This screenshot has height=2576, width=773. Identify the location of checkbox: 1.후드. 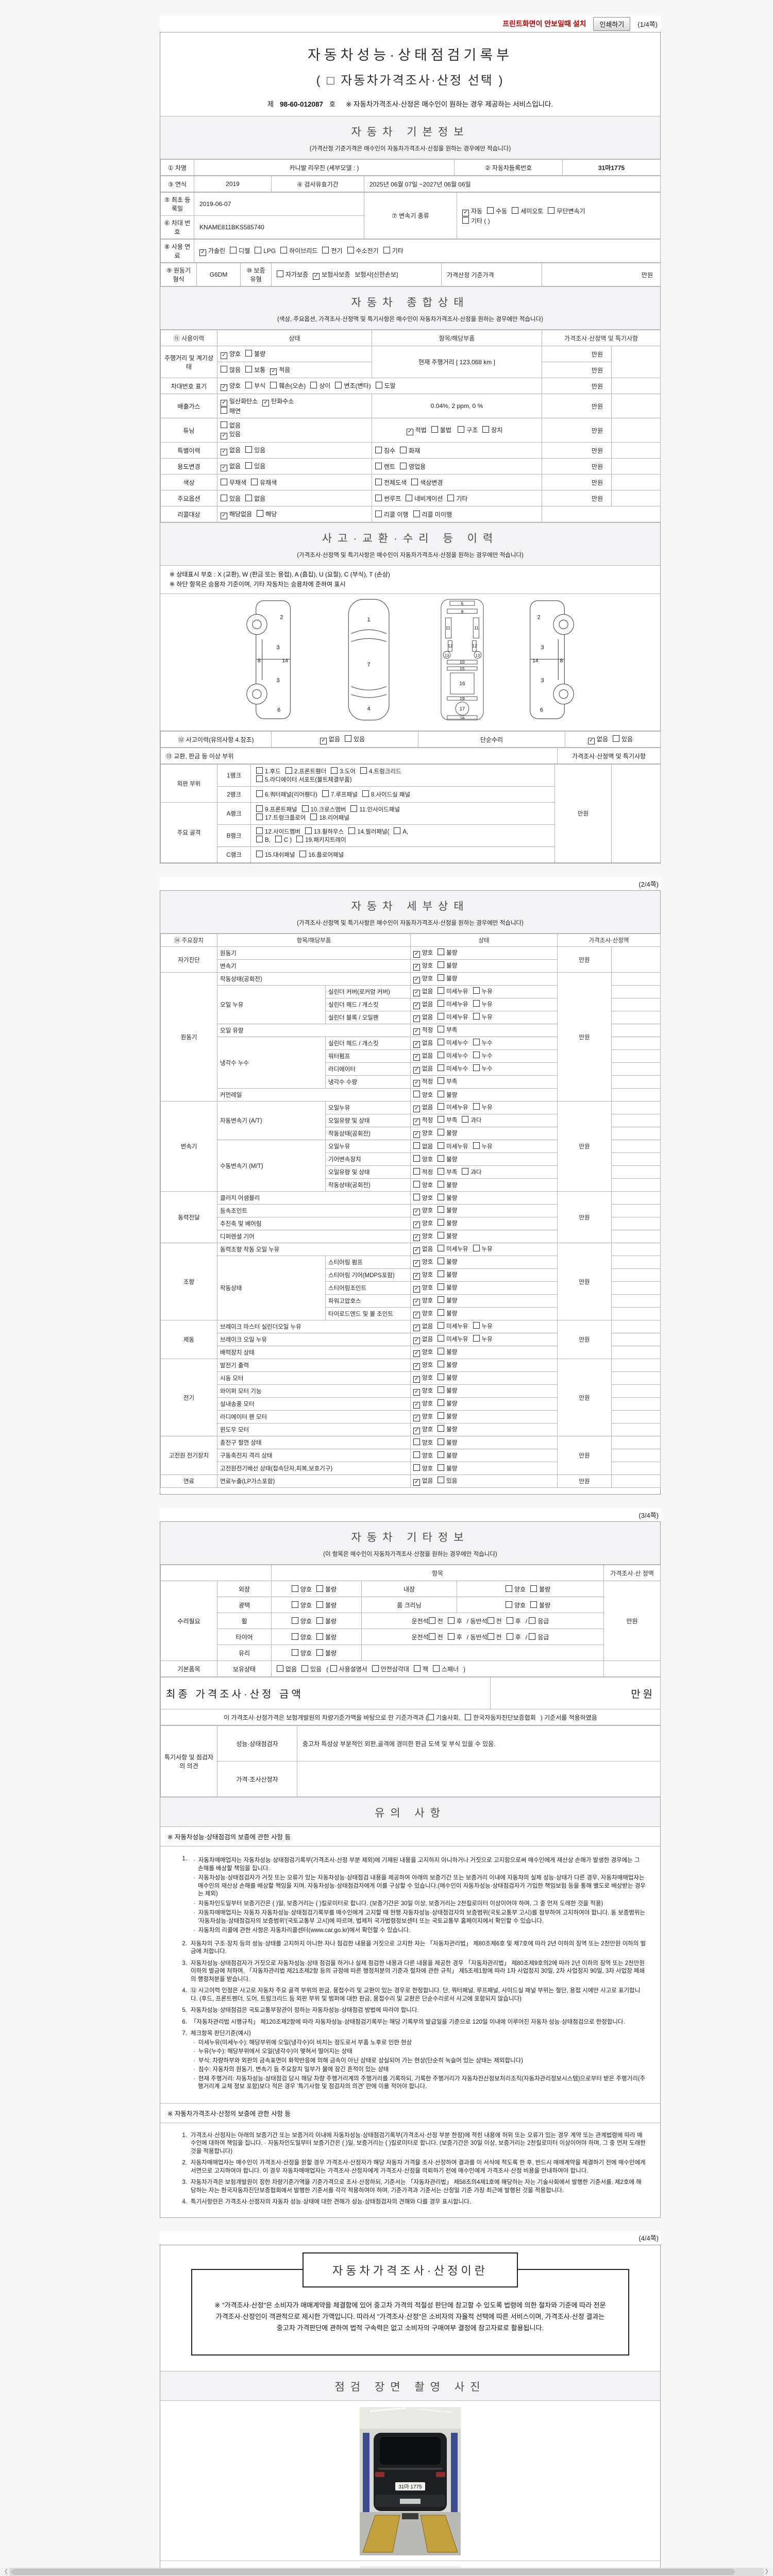
(268, 771).